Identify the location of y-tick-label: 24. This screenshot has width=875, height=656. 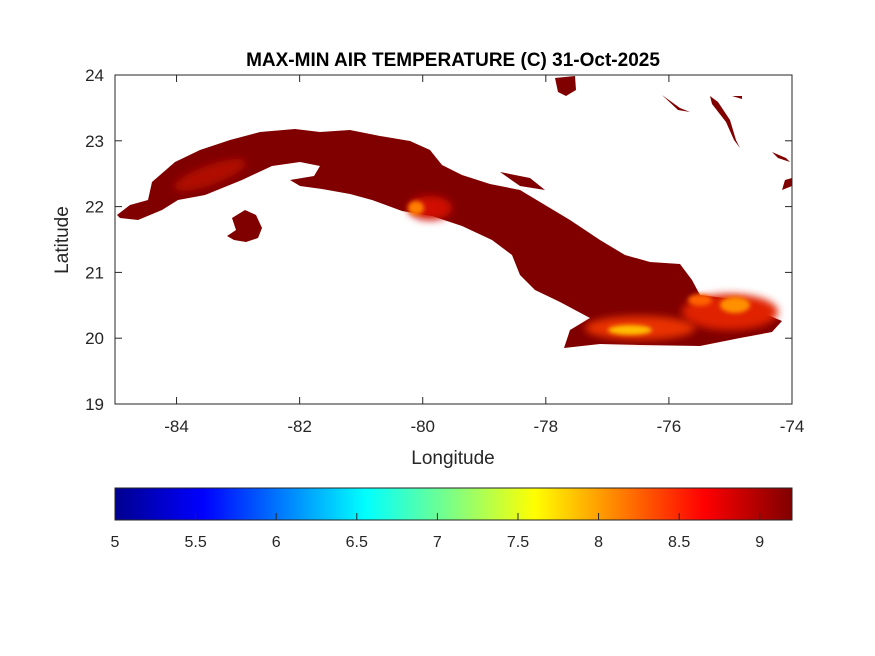
(94, 75).